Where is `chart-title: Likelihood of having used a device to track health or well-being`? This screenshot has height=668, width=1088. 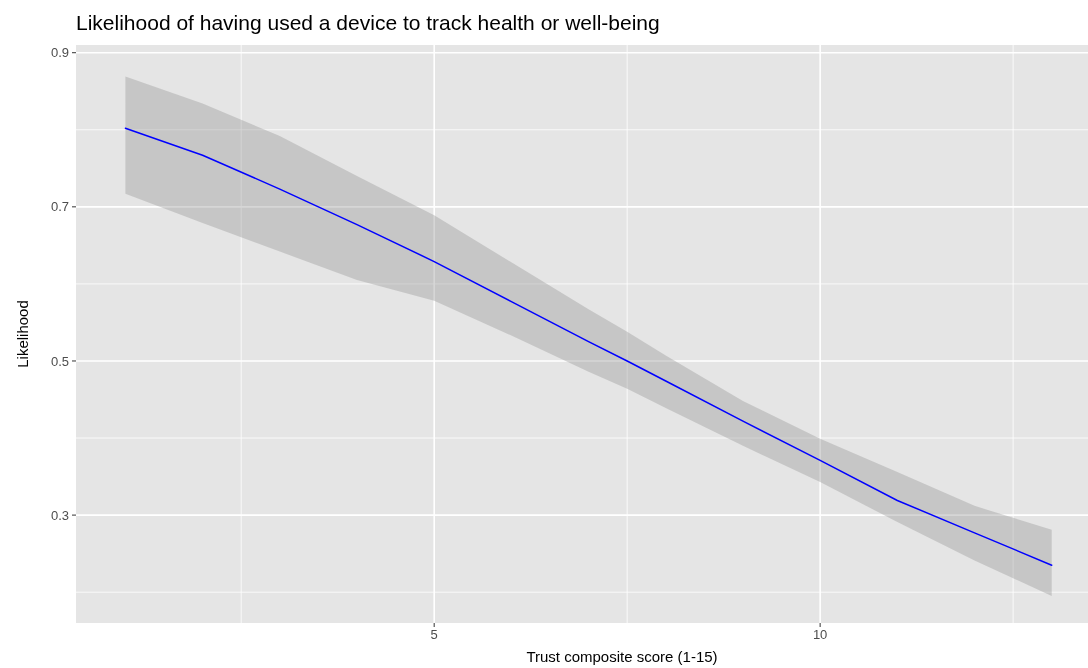 chart-title: Likelihood of having used a device to track health or well-being is located at coordinates (368, 22).